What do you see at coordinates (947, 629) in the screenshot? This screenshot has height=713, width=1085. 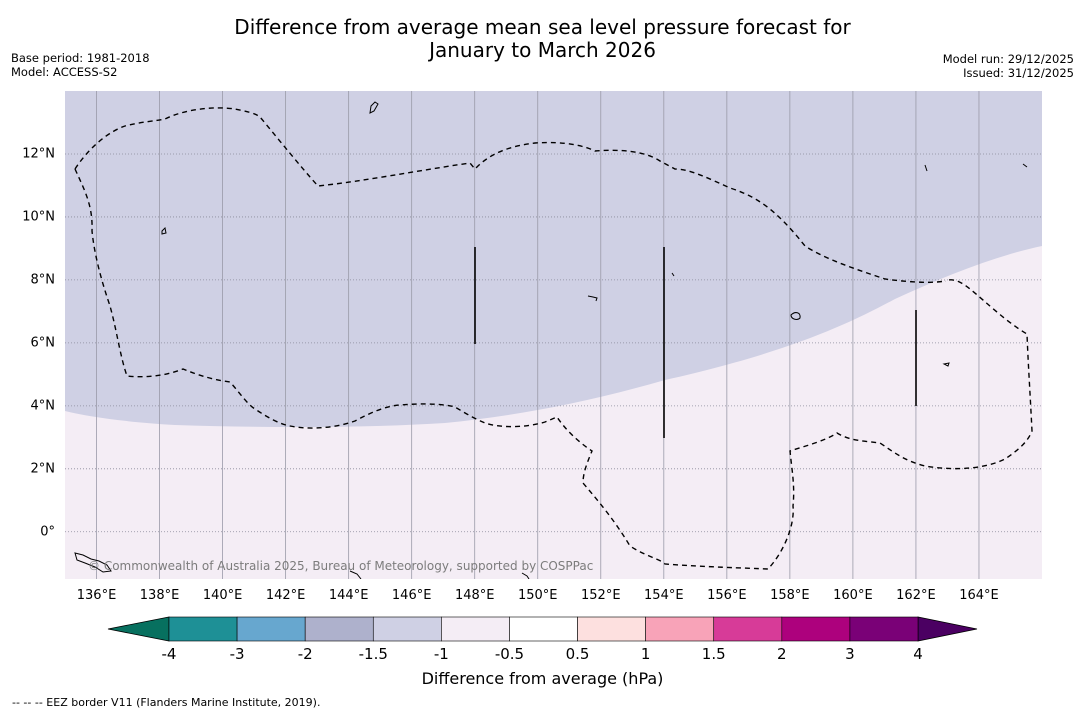 I see `colorbar-over-arrow` at bounding box center [947, 629].